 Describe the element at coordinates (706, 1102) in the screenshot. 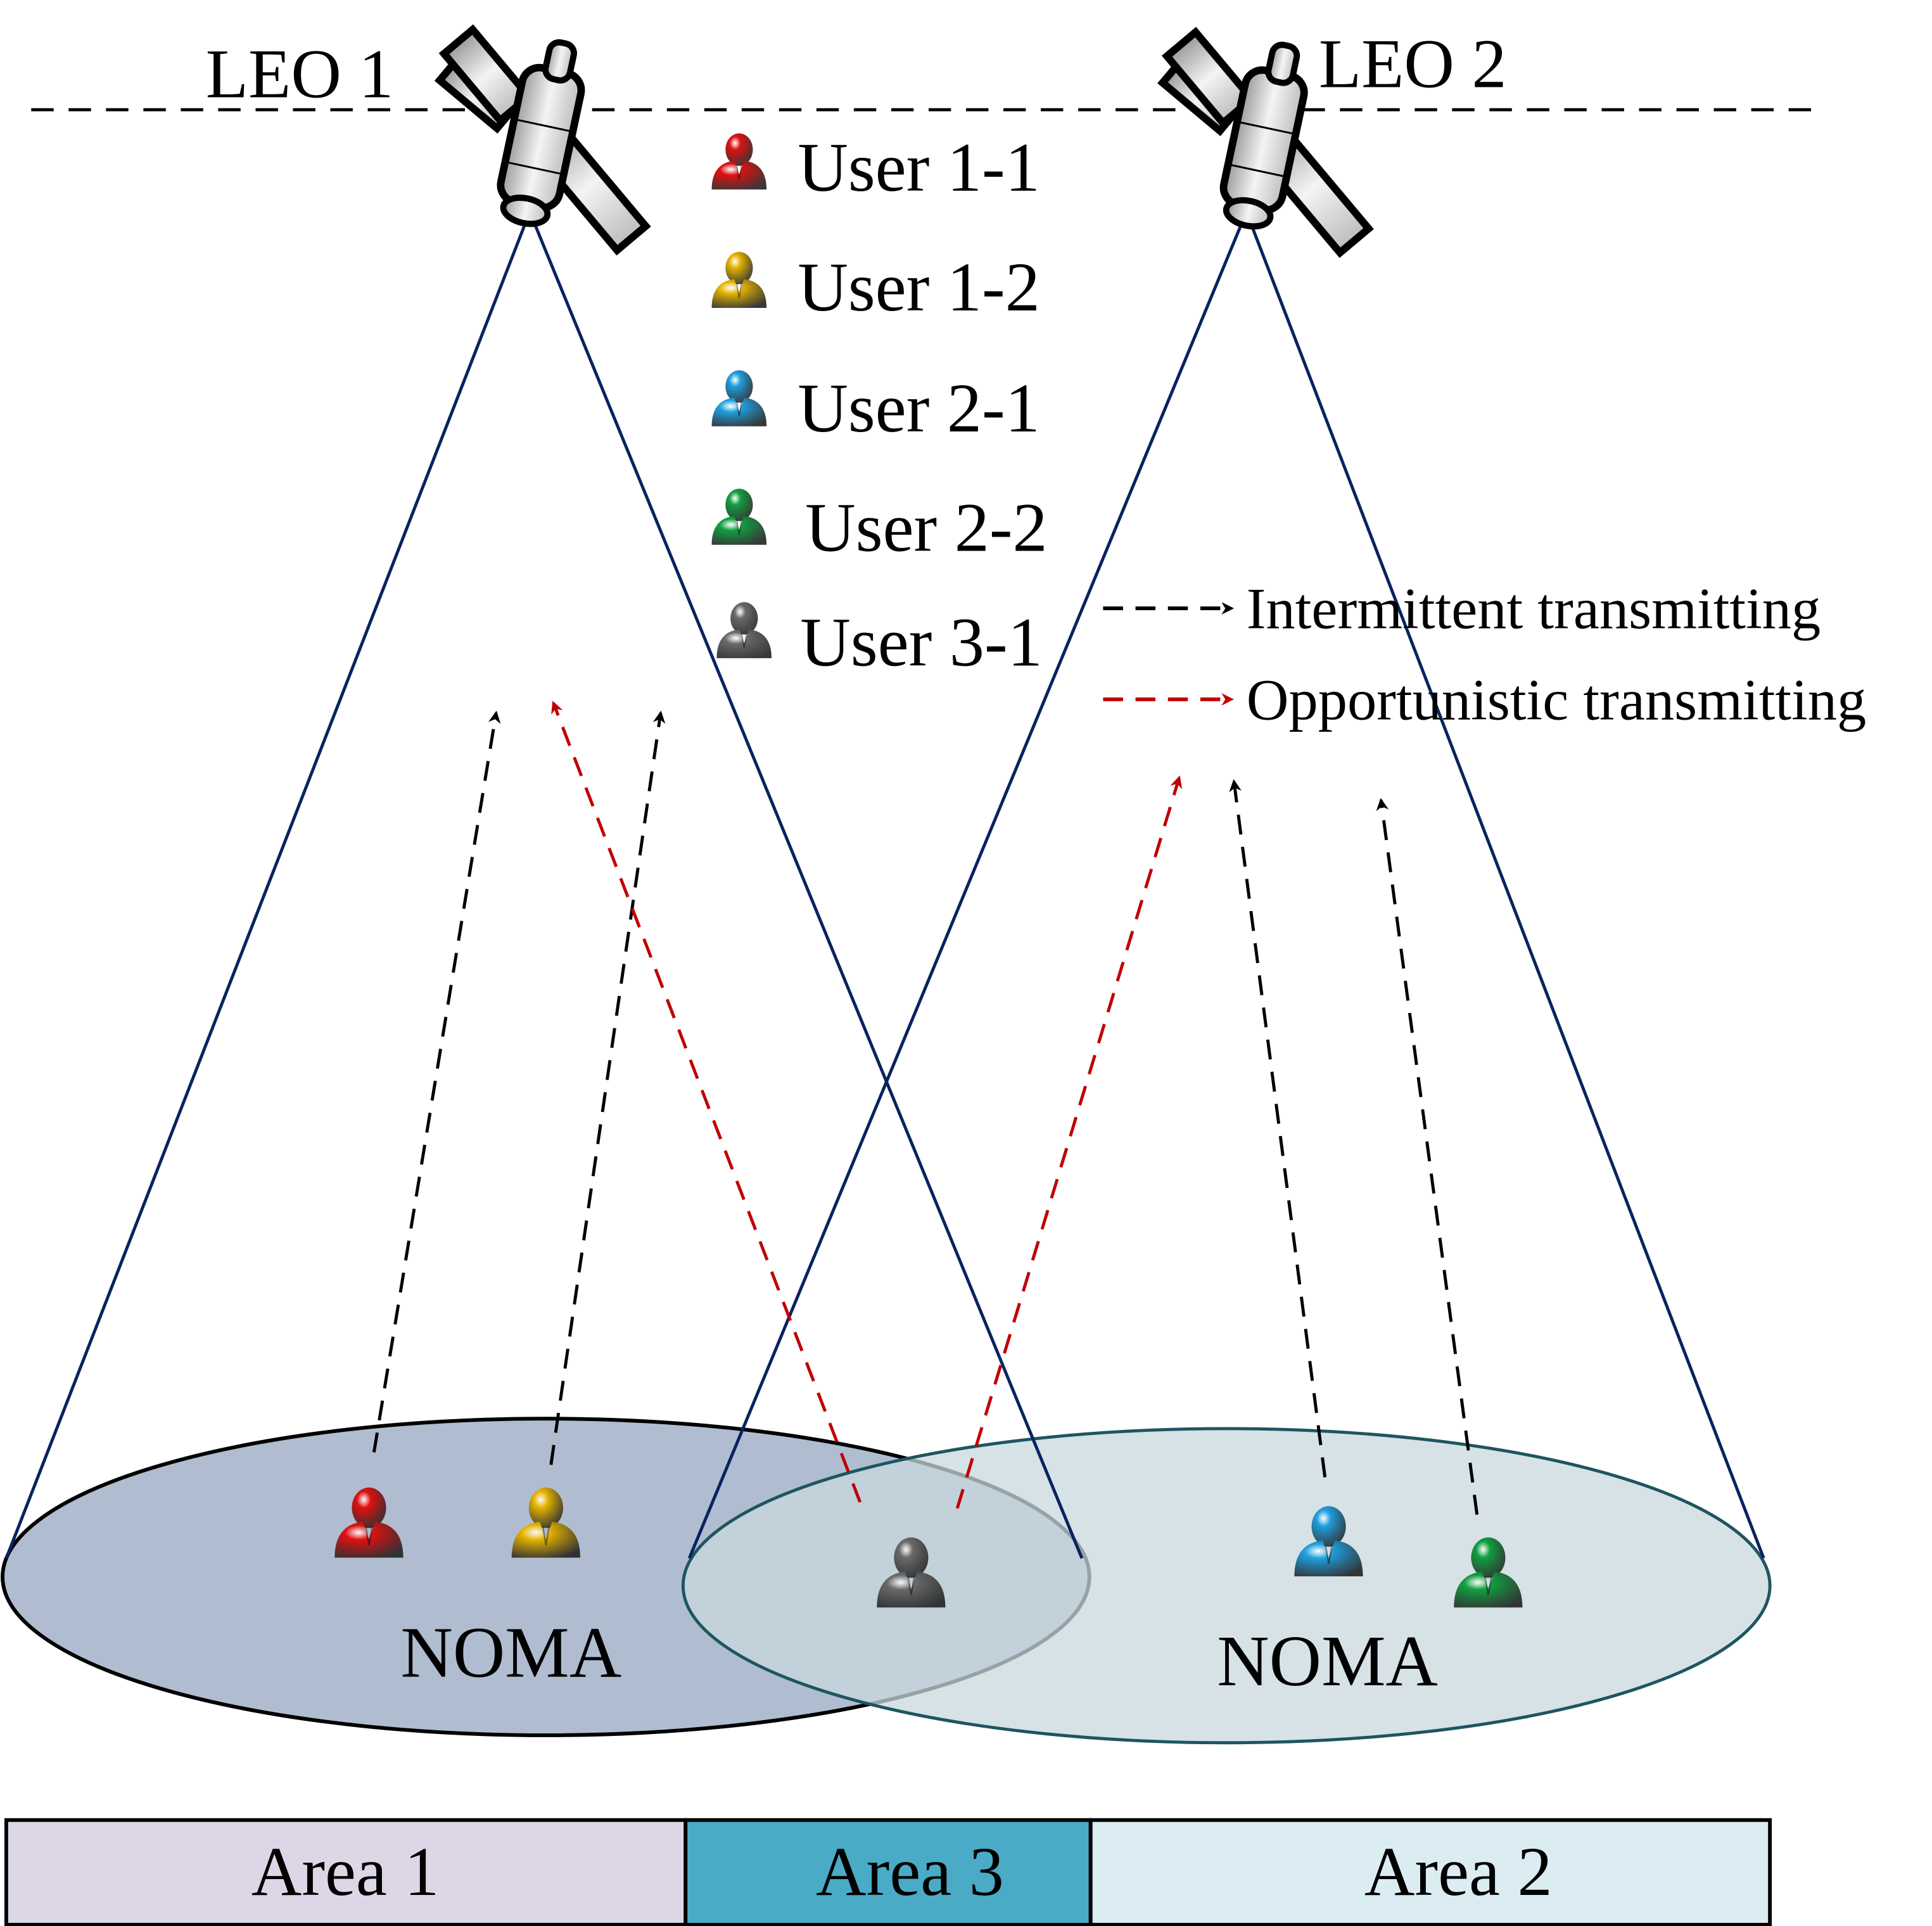

I see `opportunistic-arrow-user-3-1-leo1` at that location.